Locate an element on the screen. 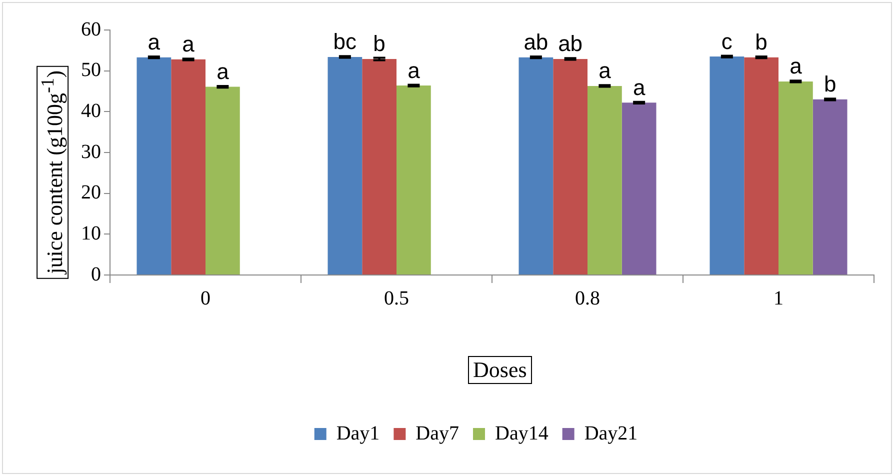  y-tick-label: 30 is located at coordinates (91, 151).